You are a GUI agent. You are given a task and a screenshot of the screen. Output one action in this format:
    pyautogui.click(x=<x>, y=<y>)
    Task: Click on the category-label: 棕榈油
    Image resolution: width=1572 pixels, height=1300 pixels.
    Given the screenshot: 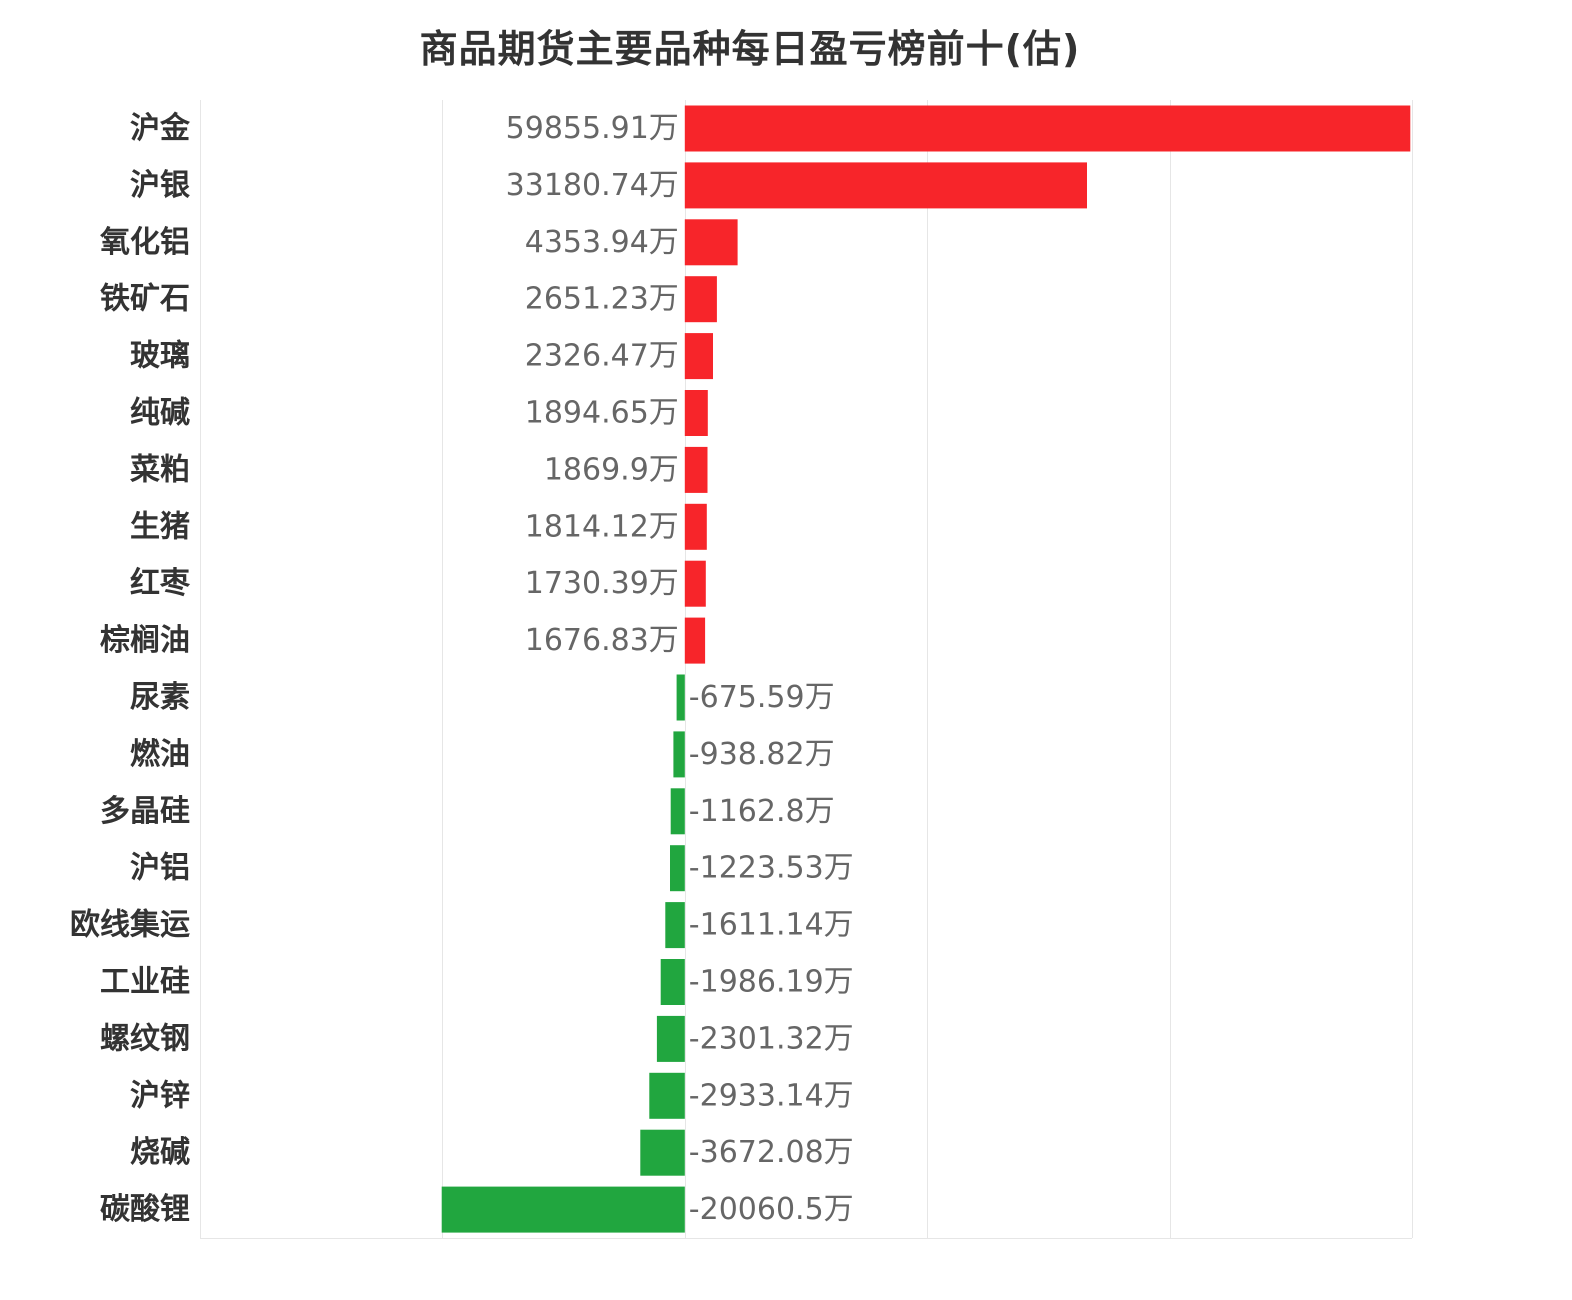 What is the action you would take?
    pyautogui.click(x=145, y=640)
    